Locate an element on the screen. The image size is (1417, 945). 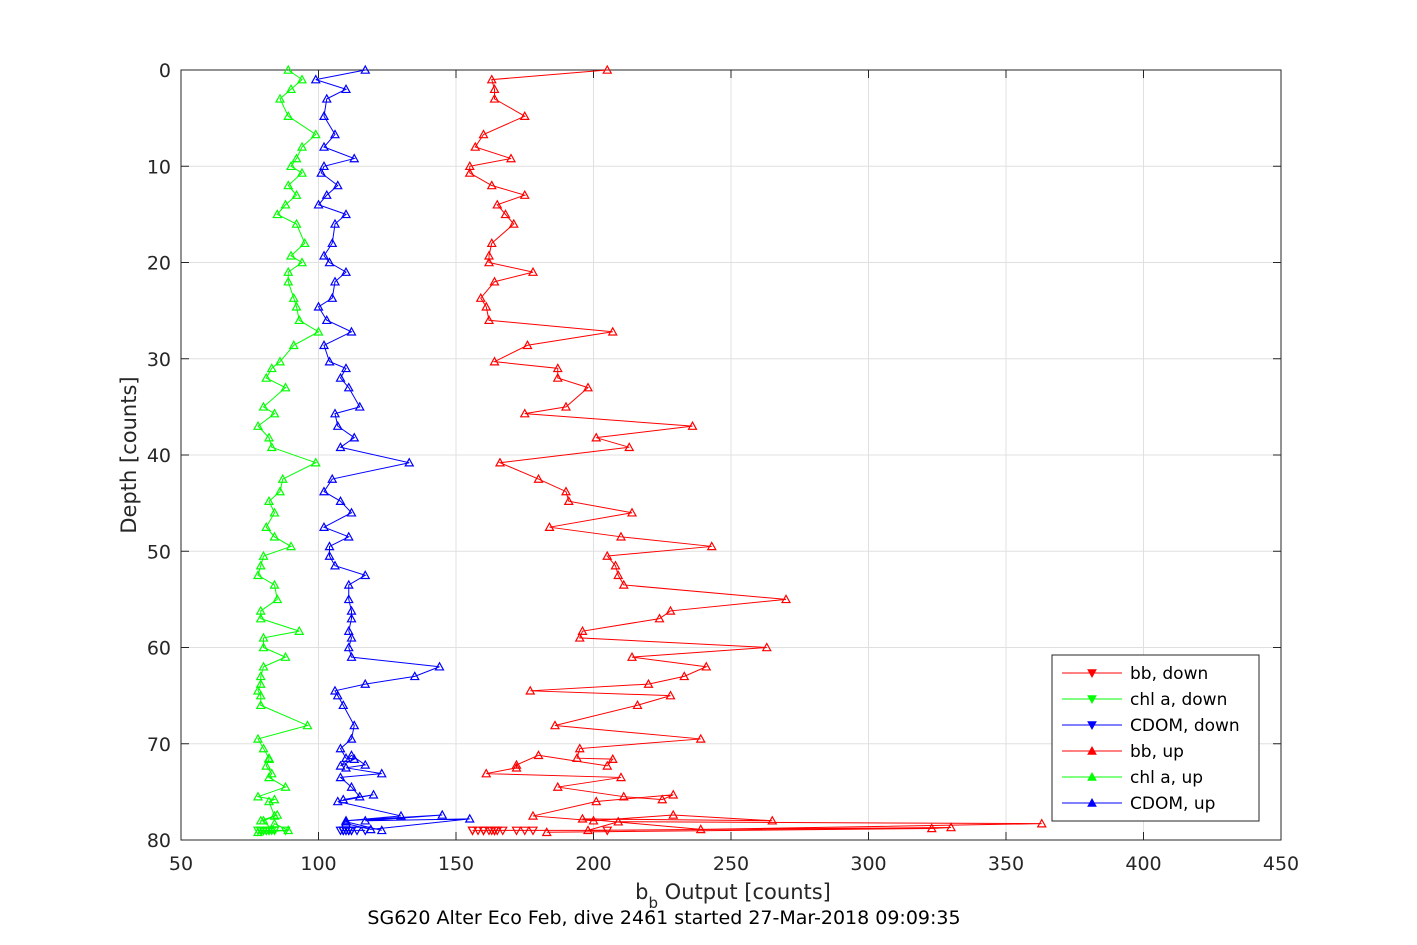
legend-entry-label: bb, down is located at coordinates (1169, 674).